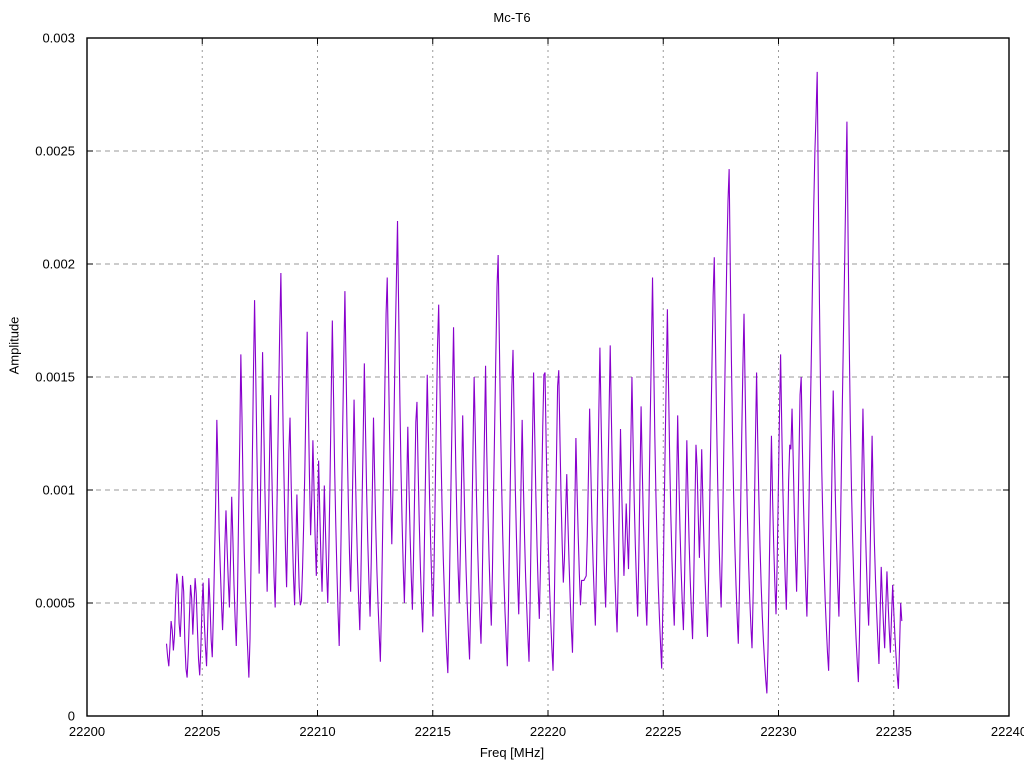  I want to click on x-tick-label: 22240, so click(1007, 731).